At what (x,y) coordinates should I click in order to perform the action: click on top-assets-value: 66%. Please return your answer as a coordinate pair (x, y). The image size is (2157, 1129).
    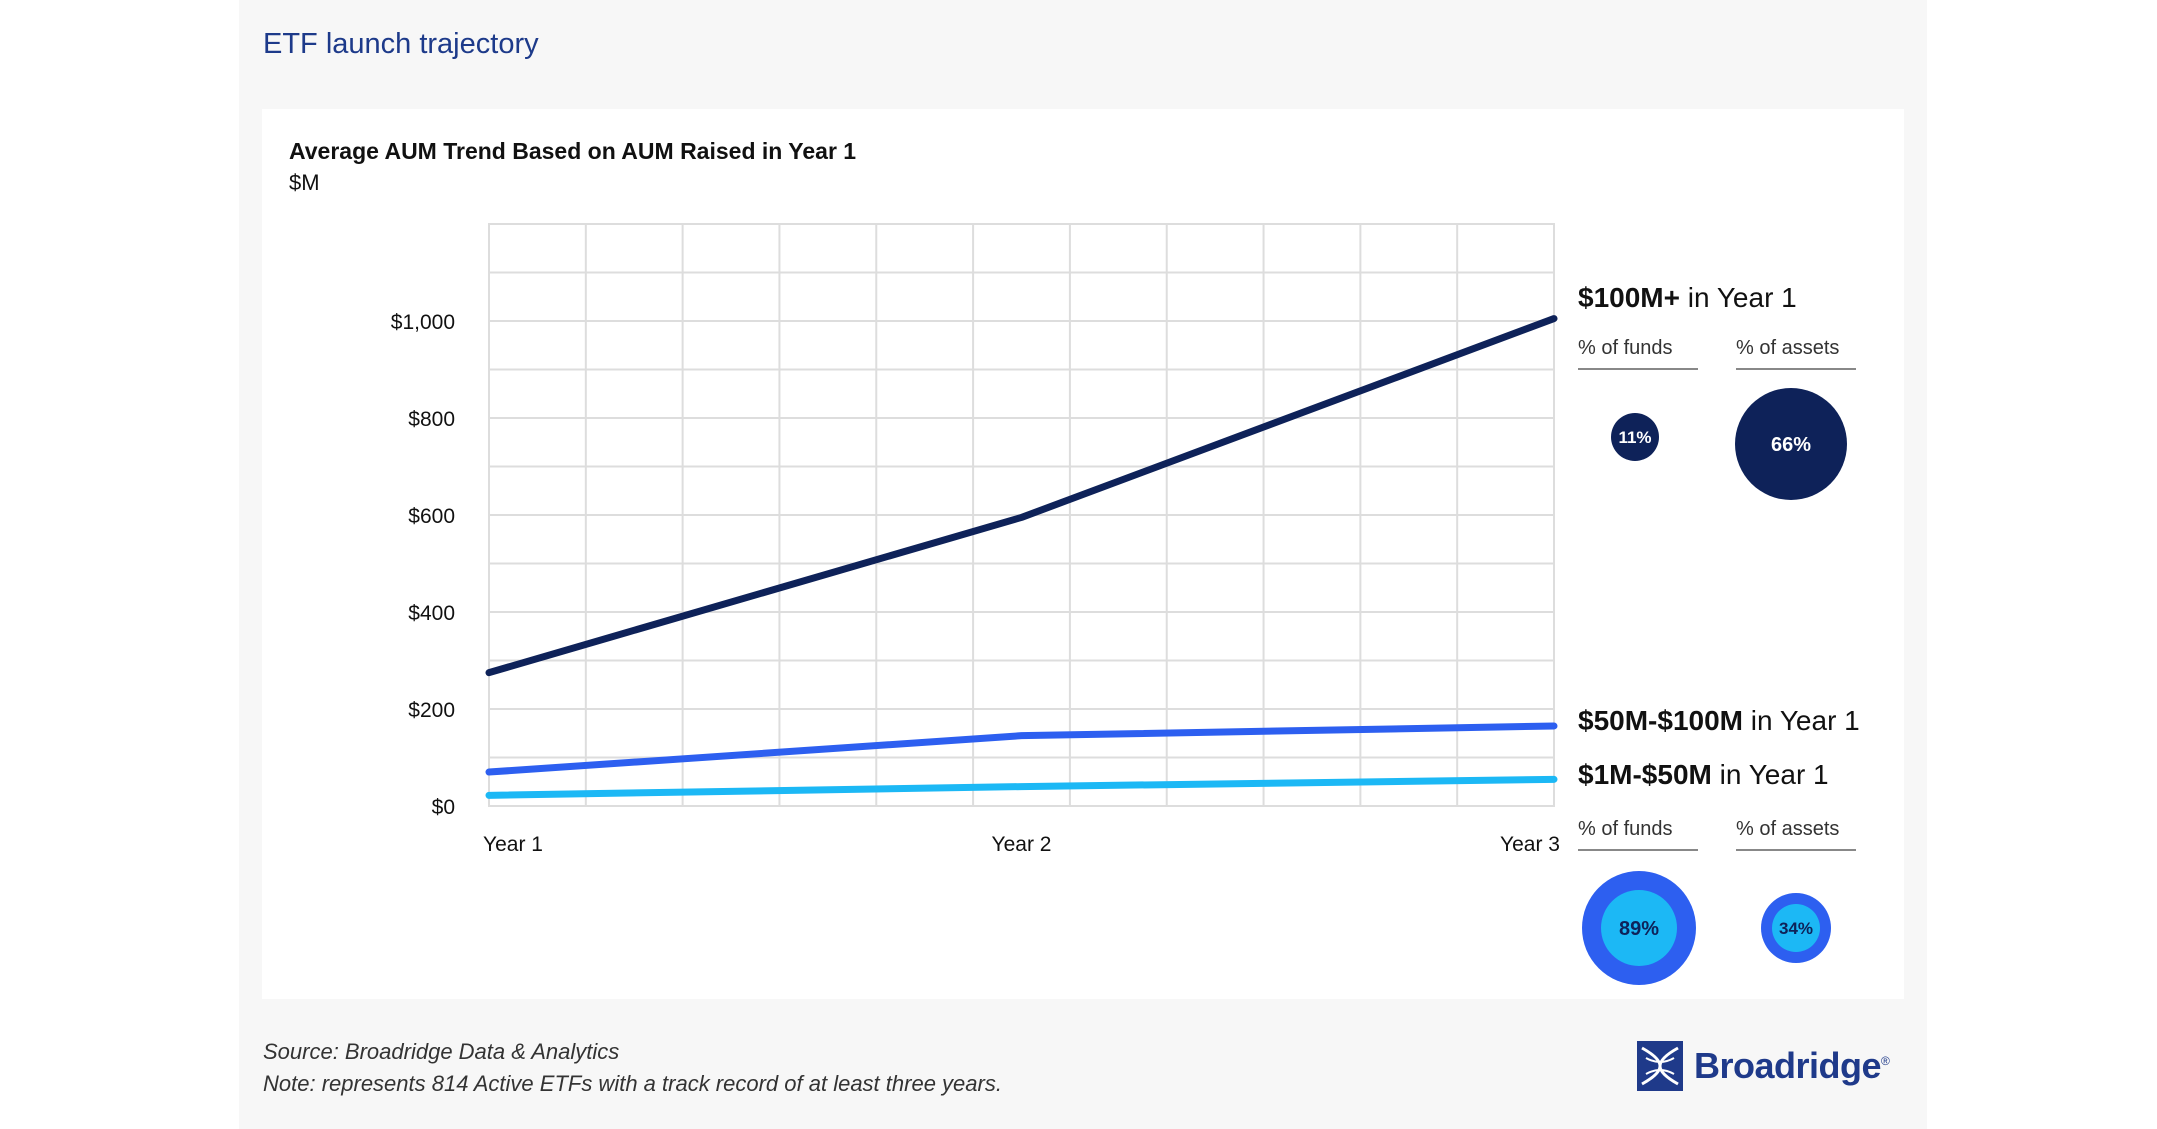
    Looking at the image, I should click on (1791, 445).